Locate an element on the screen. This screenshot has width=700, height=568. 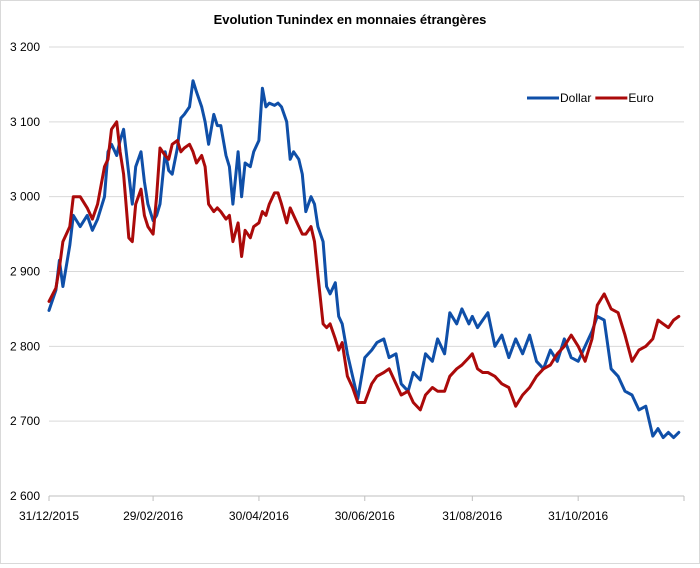
y-tick-label: 3 200 is located at coordinates (25, 47).